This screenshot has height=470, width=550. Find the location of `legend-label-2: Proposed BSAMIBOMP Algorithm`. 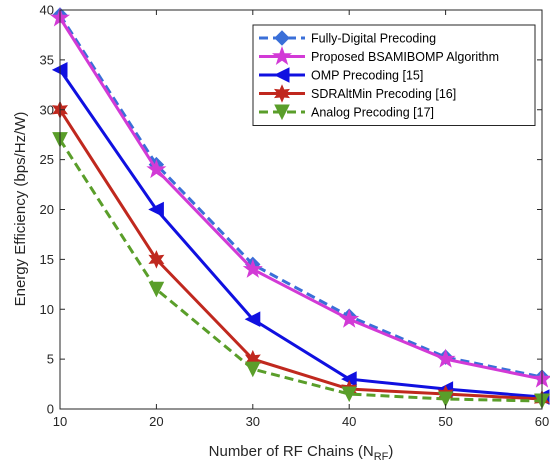

legend-label-2: Proposed BSAMIBOMP Algorithm is located at coordinates (405, 57).